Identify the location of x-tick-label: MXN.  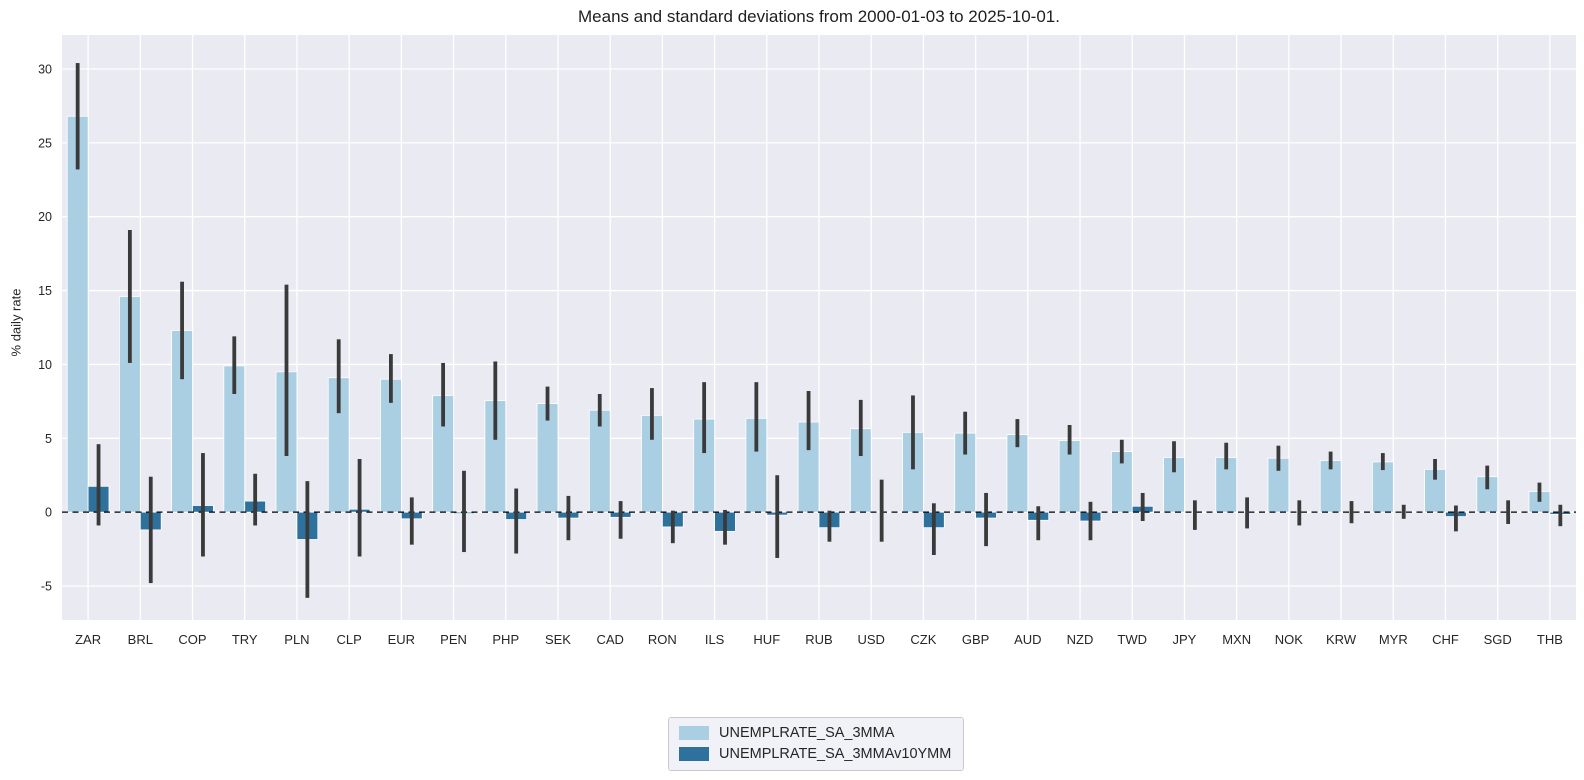
(1236, 639).